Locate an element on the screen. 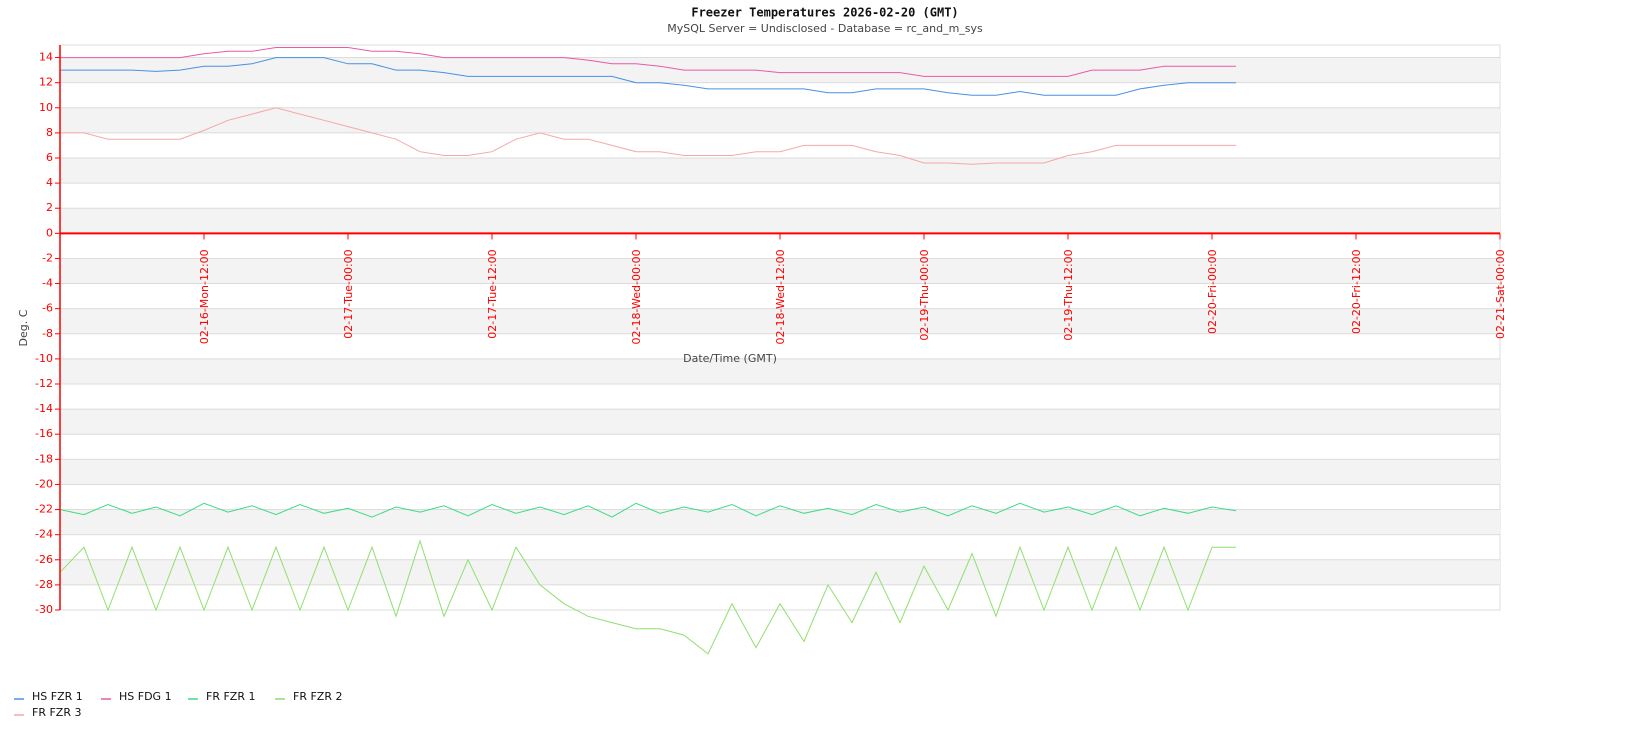 The image size is (1650, 750). y-tick-label: 14 is located at coordinates (46, 57).